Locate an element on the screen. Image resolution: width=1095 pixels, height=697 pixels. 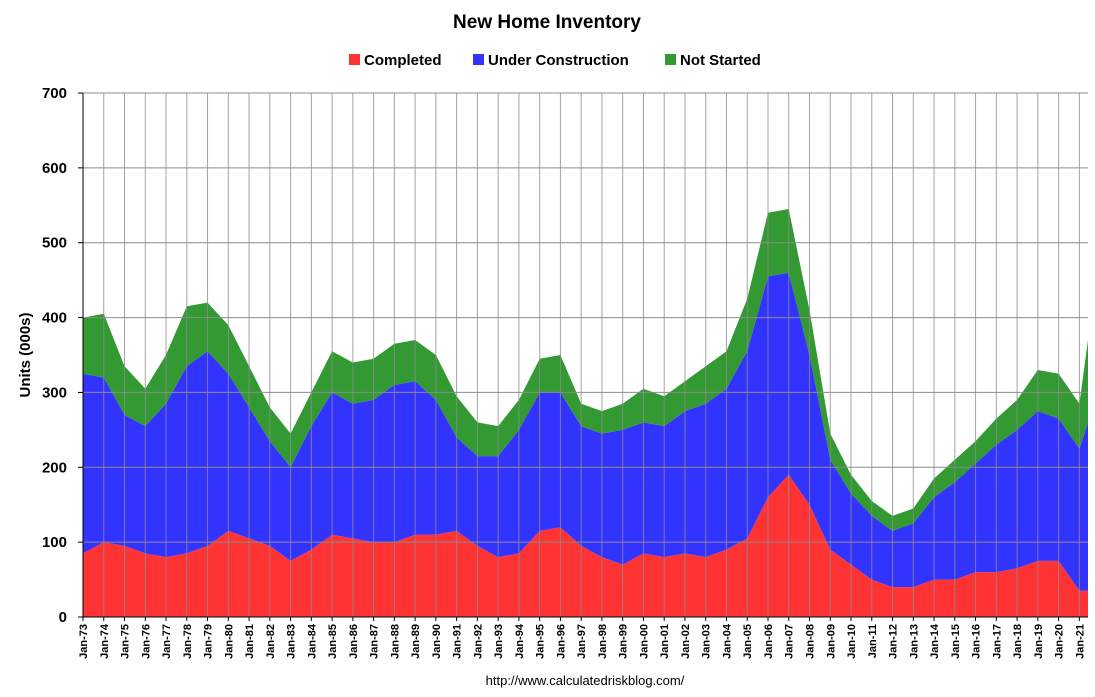
x-tick-label: Jan-78 is located at coordinates (188, 641).